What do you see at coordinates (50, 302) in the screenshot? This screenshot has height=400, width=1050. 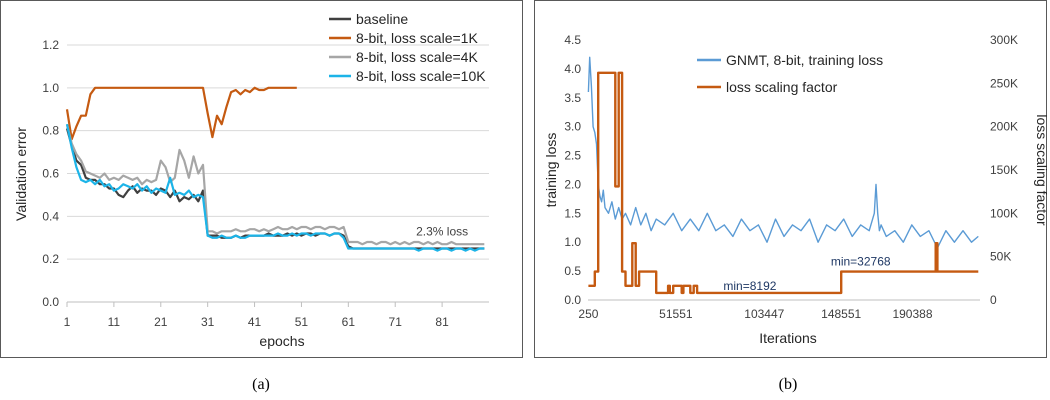 I see `a-ytick-0-0: 0.0` at bounding box center [50, 302].